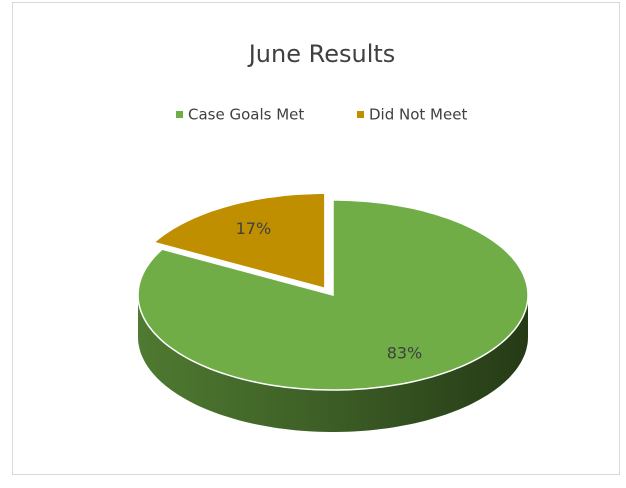 Image resolution: width=626 pixels, height=488 pixels. I want to click on legend-label: Case Goals Met, so click(246, 115).